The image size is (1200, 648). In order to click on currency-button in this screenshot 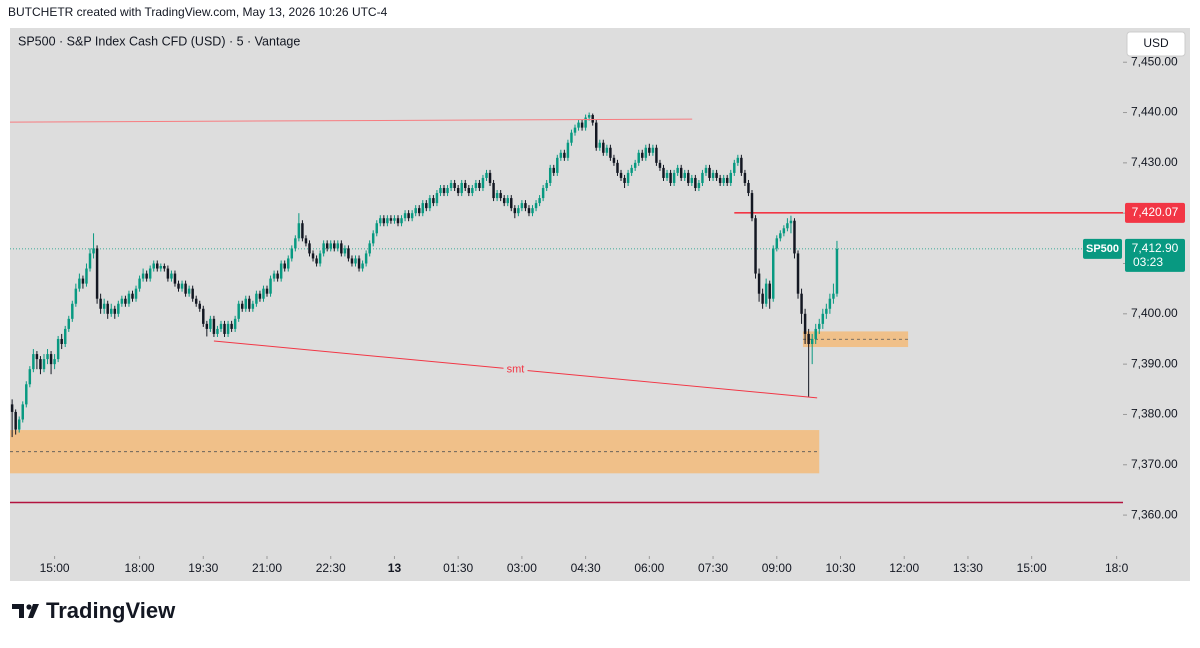, I will do `click(1156, 44)`.